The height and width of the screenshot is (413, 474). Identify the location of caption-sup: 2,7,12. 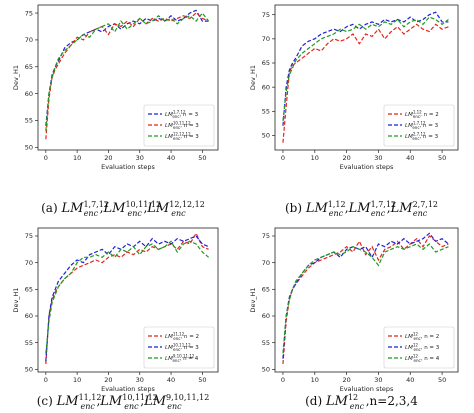
(425, 204).